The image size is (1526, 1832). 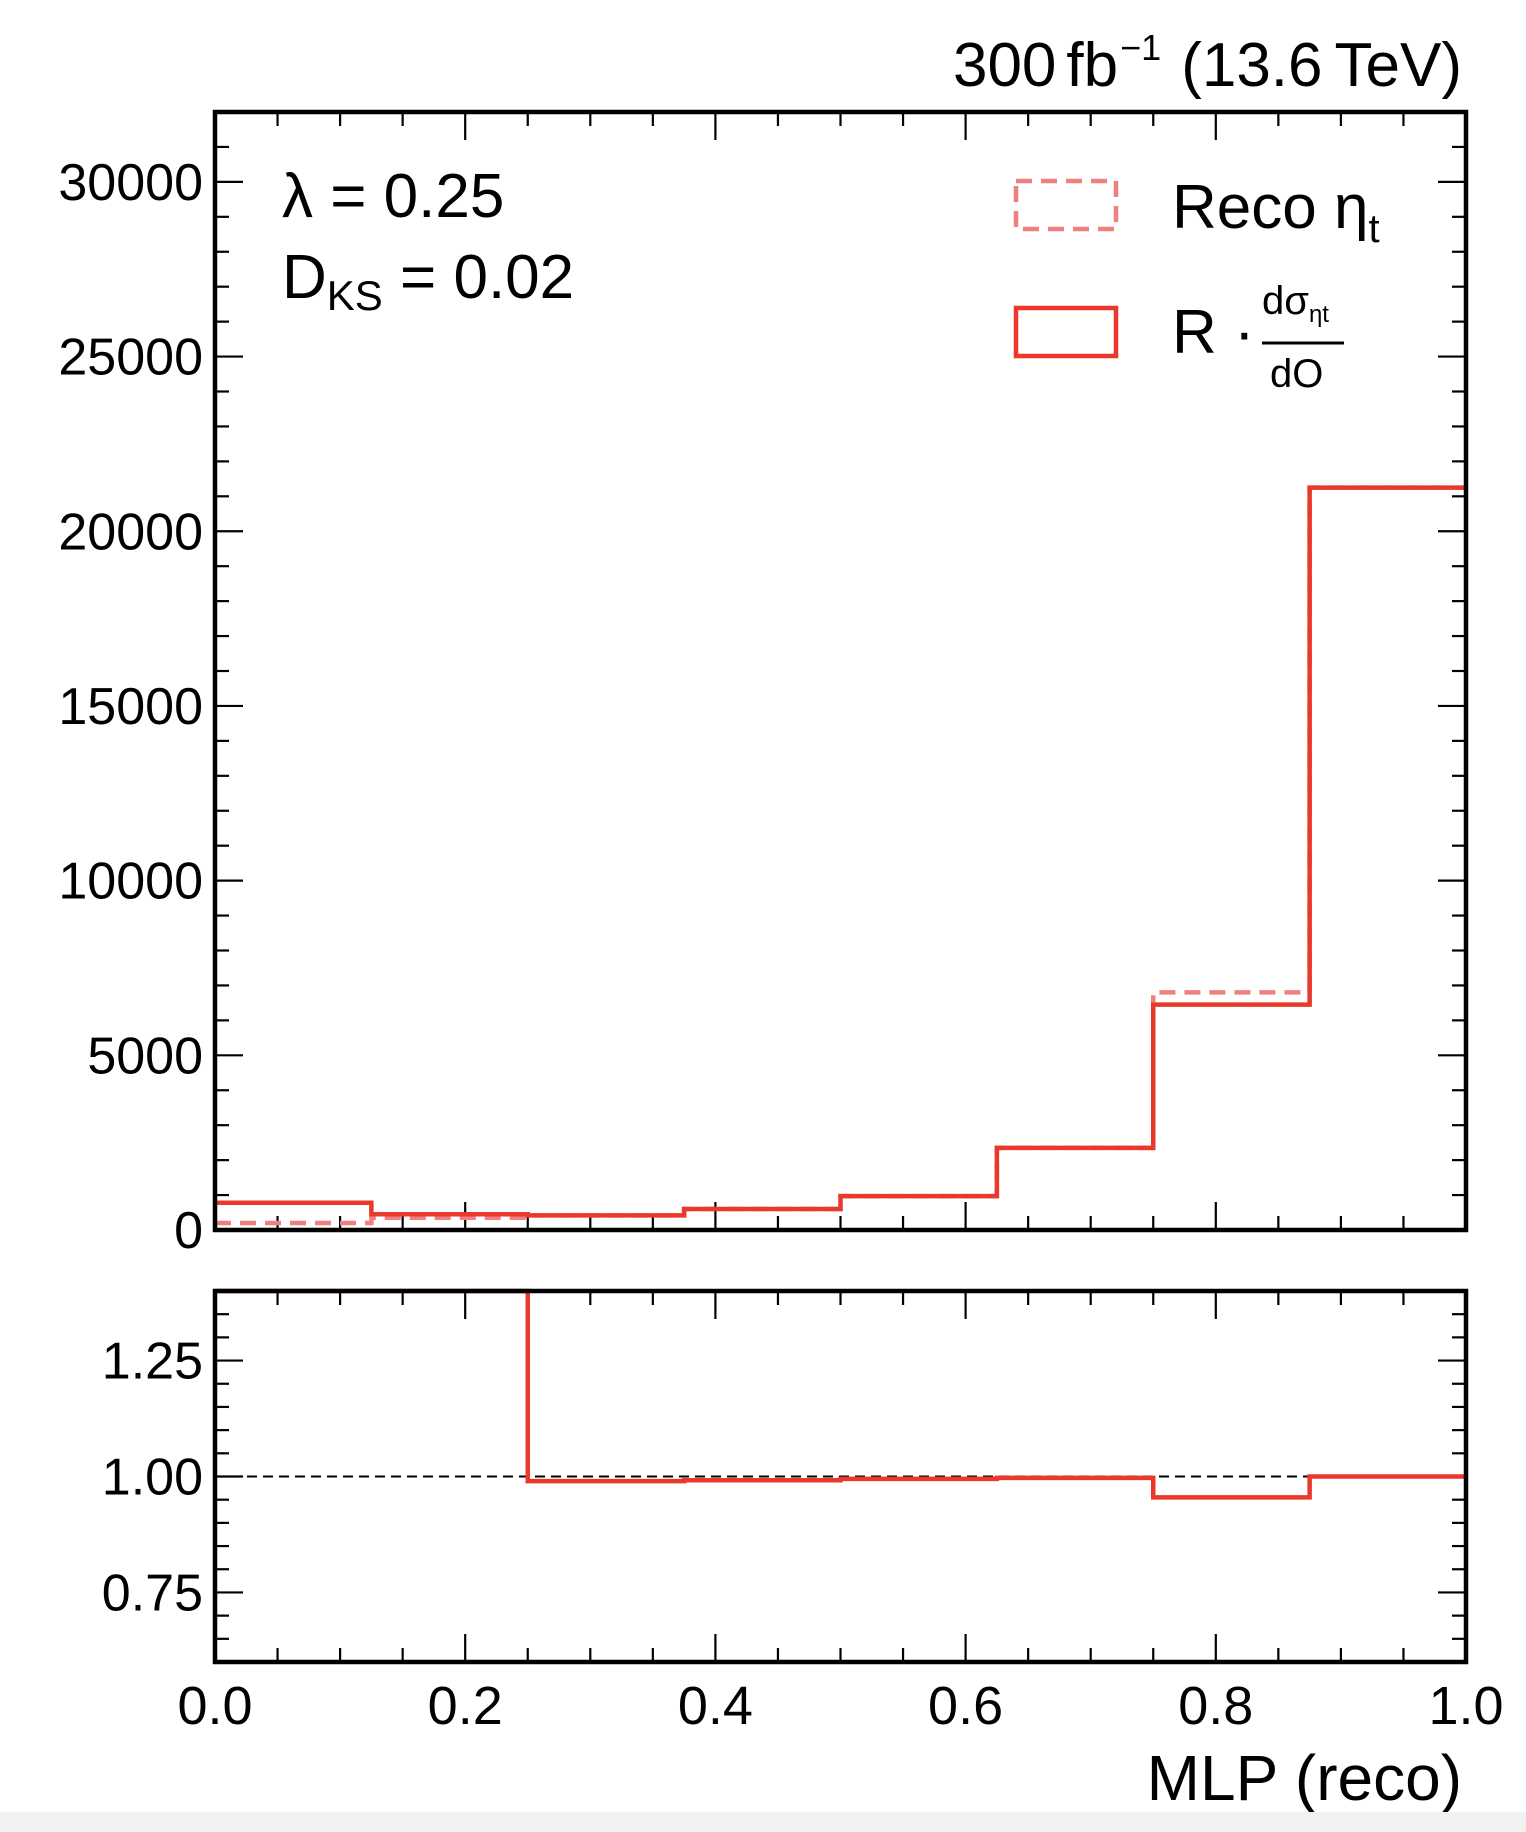 What do you see at coordinates (130, 358) in the screenshot?
I see `main-y-tick-label: 25000` at bounding box center [130, 358].